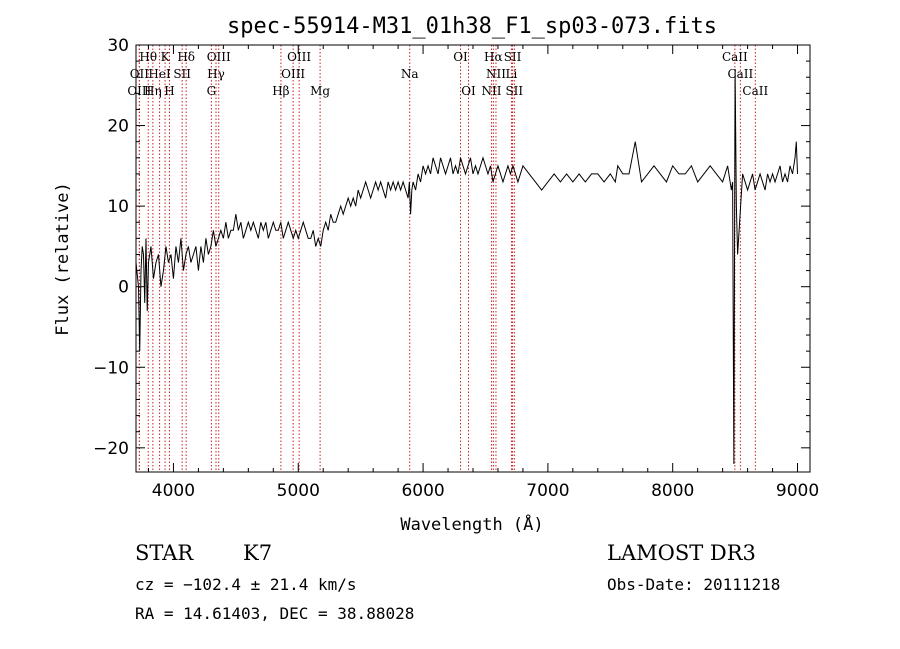  What do you see at coordinates (159, 74) in the screenshot?
I see `line-label-10: HeI` at bounding box center [159, 74].